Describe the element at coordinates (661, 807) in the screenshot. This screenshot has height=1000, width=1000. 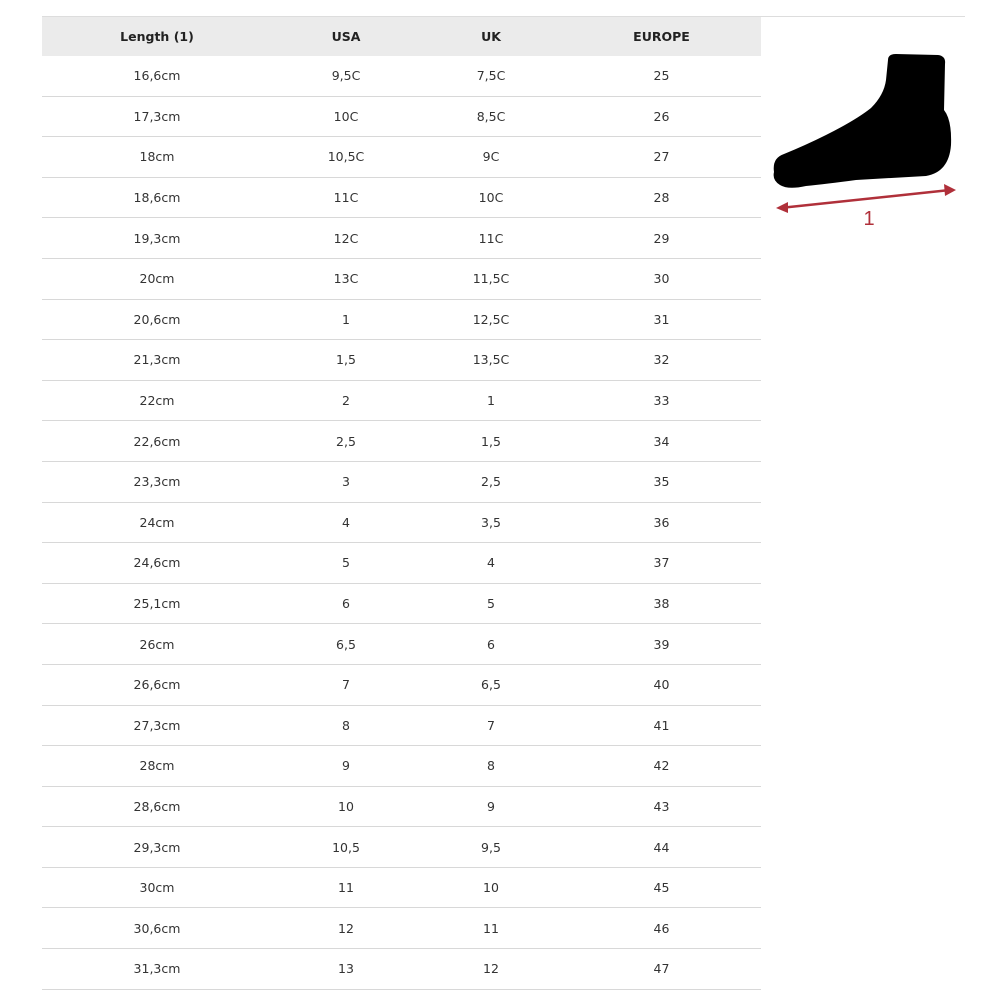
I see `cell-europe: 43` at that location.